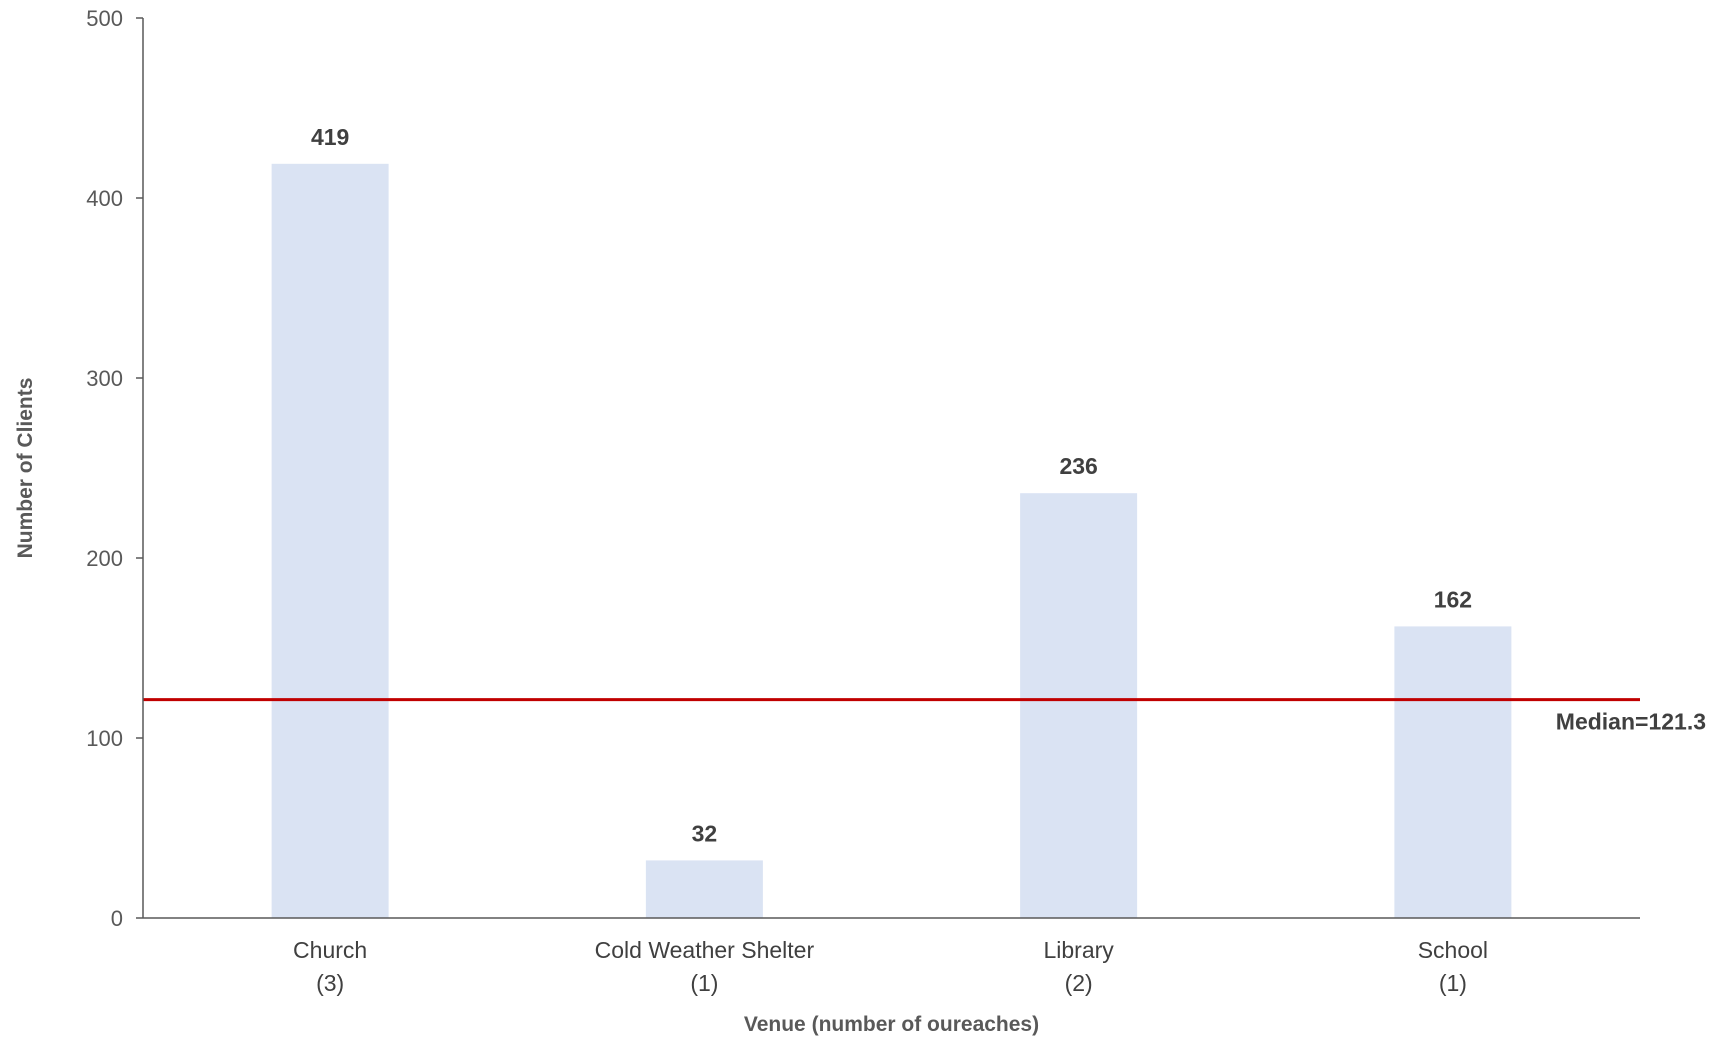  Describe the element at coordinates (104, 198) in the screenshot. I see `y-tick-label: 400` at that location.